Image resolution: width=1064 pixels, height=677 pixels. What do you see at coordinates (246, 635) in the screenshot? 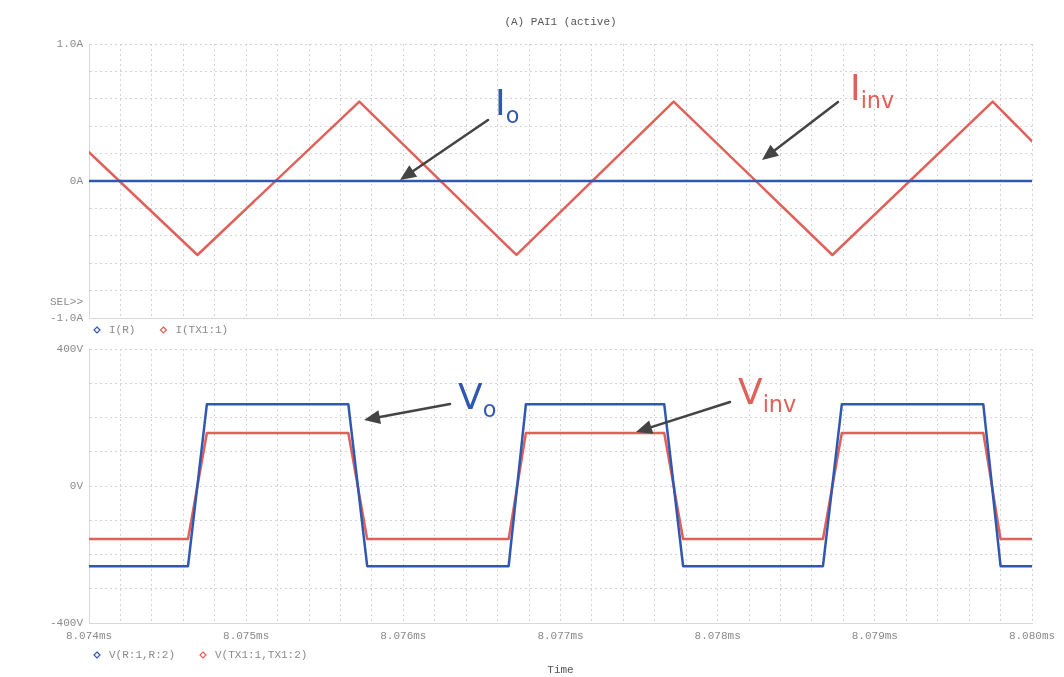
I see `x-tick-label: 8.075ms` at bounding box center [246, 635].